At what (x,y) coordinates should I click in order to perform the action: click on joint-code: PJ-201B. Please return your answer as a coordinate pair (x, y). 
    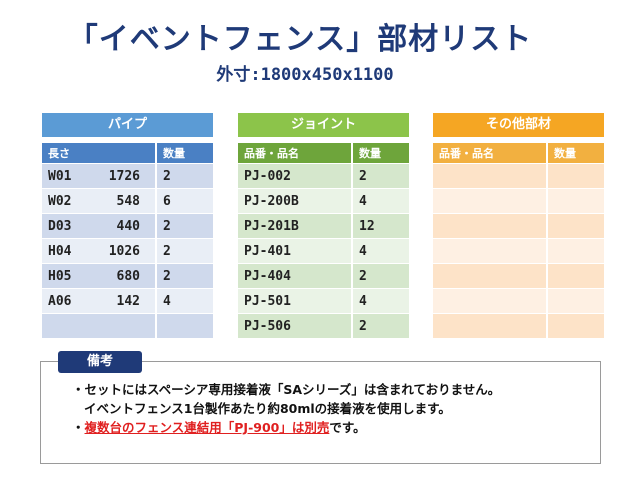
    Looking at the image, I should click on (295, 226).